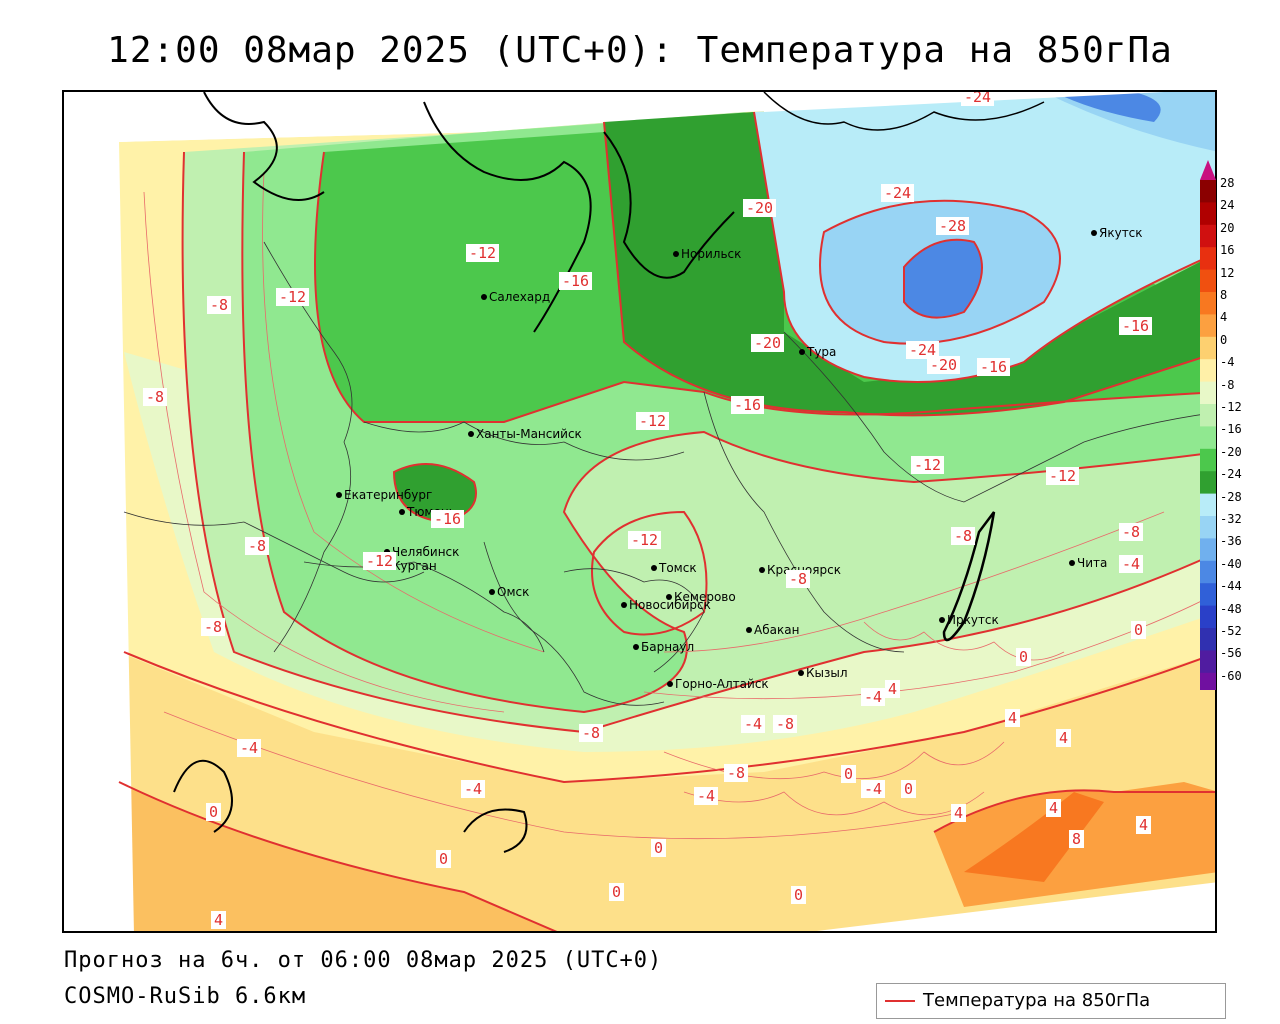  I want to click on city-label: Томск, so click(677, 568).